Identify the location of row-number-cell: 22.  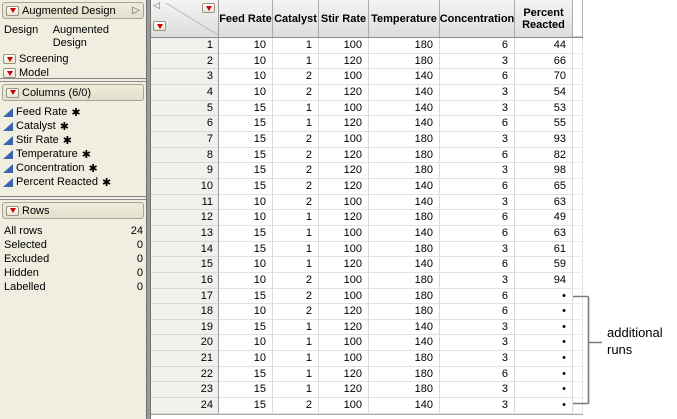
(185, 374).